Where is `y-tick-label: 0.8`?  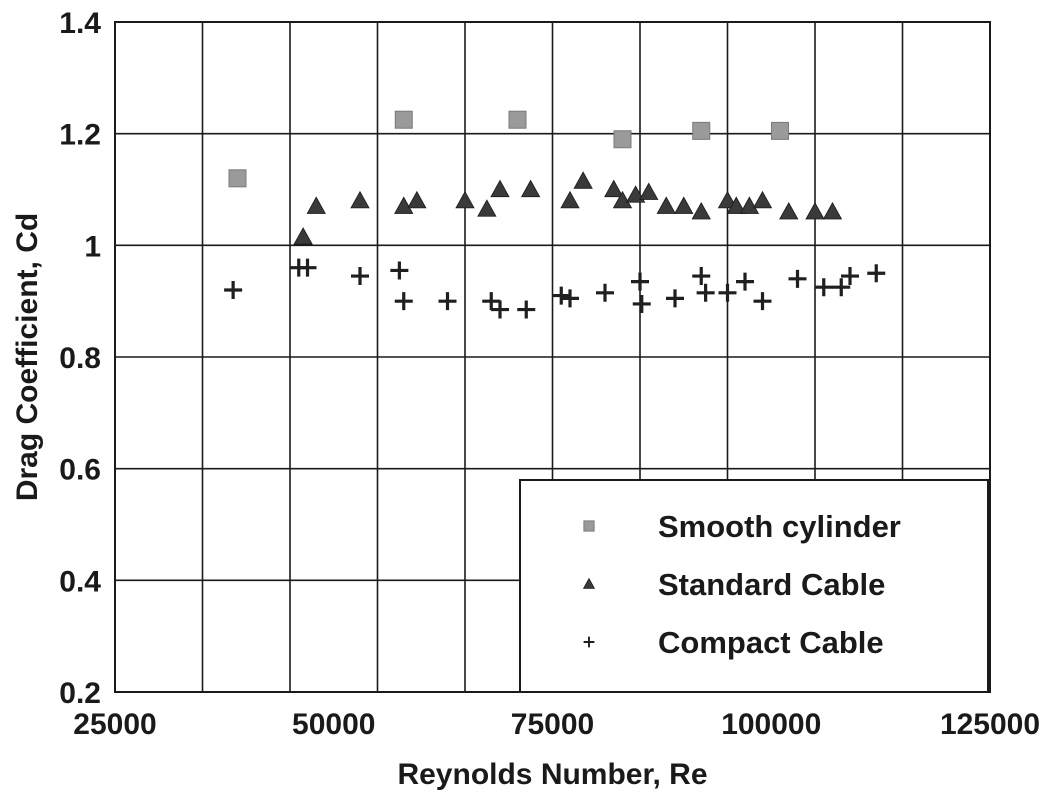
y-tick-label: 0.8 is located at coordinates (80, 358).